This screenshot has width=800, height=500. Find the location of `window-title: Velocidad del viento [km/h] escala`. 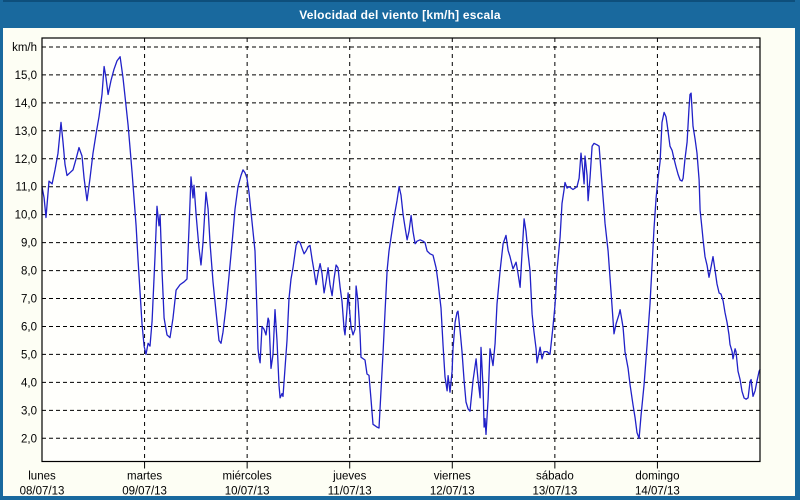

window-title: Velocidad del viento [km/h] escala is located at coordinates (400, 15).